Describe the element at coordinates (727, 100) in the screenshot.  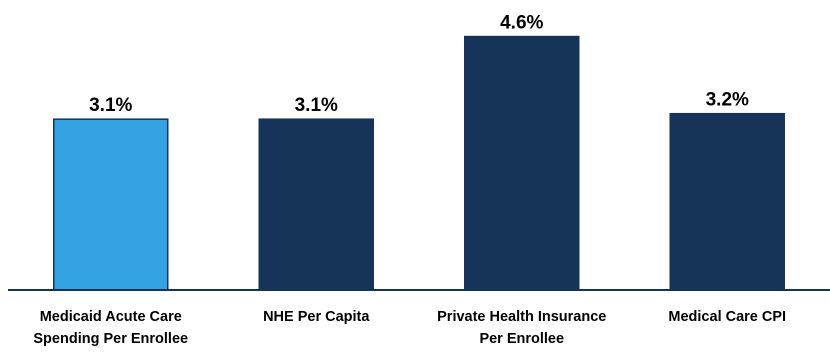
I see `value-label-3: 3.2%` at that location.